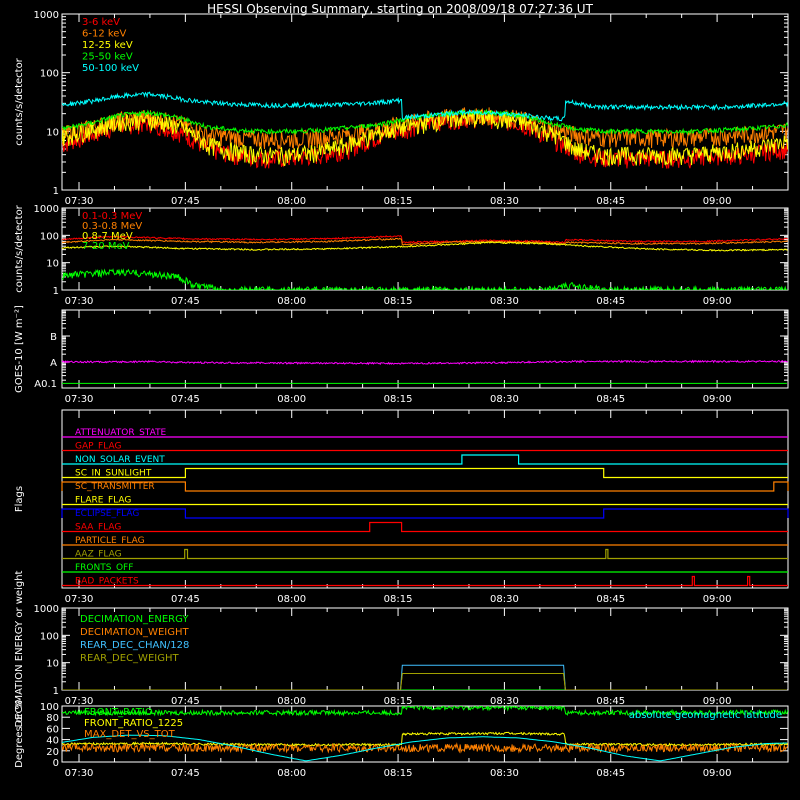  Describe the element at coordinates (115, 487) in the screenshot. I see `flag-label: SC_TRANSMITTER` at that location.